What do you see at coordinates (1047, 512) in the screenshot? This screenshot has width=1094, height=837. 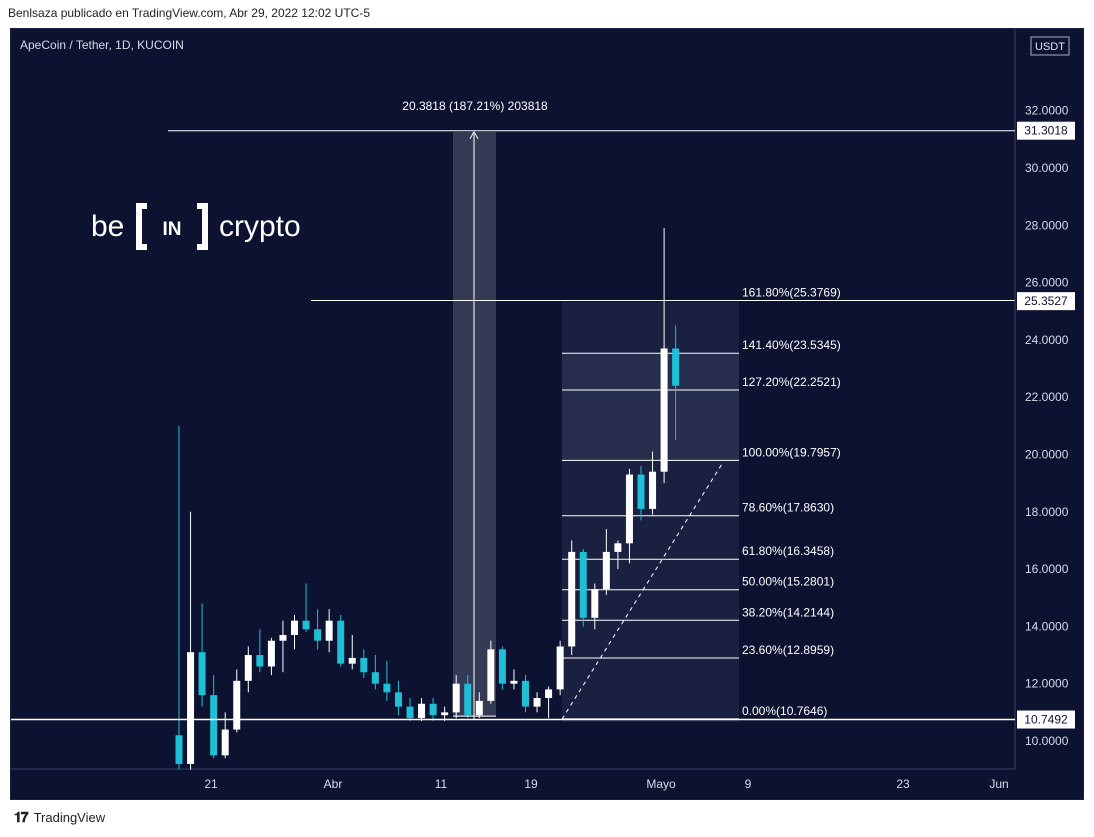 I see `y-tick-label: 18.0000` at bounding box center [1047, 512].